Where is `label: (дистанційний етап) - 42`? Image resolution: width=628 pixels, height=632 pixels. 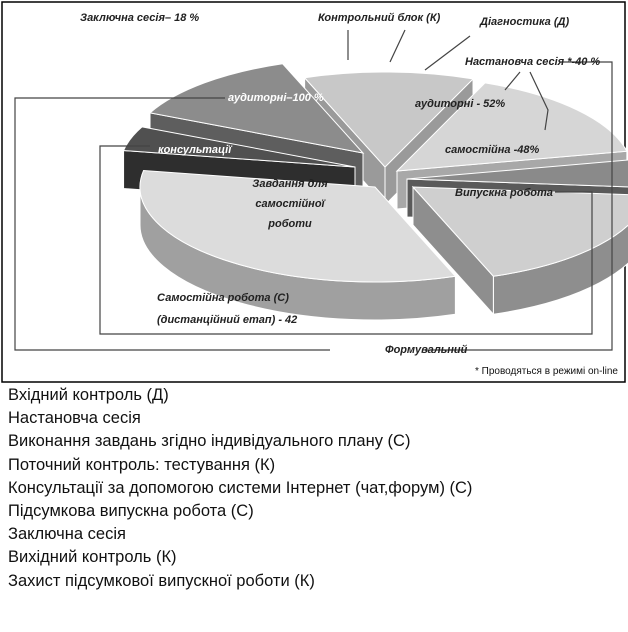 label: (дистанційний етап) - 42 is located at coordinates (227, 320).